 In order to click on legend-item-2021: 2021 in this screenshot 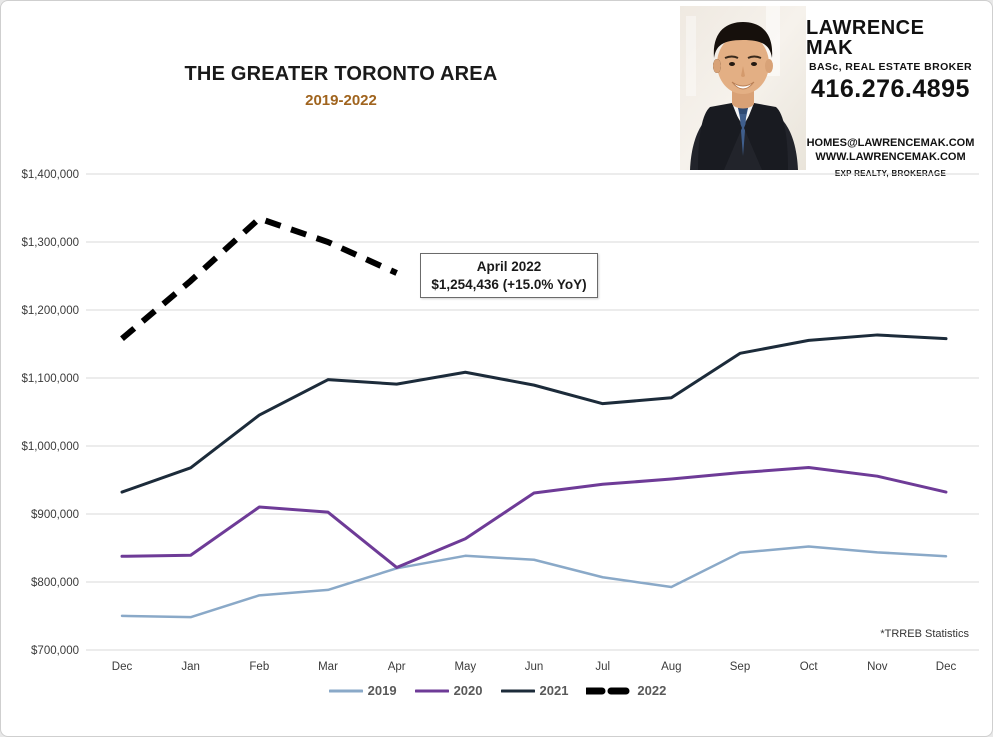, I will do `click(534, 690)`.